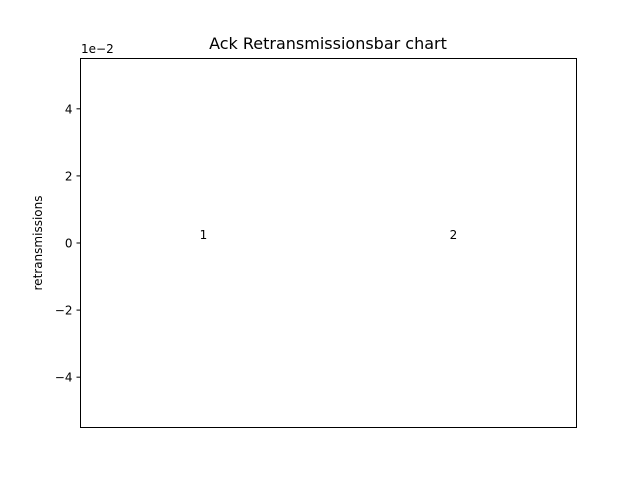 The image size is (640, 484). What do you see at coordinates (97, 49) in the screenshot?
I see `y-scale-label: 1e−2` at bounding box center [97, 49].